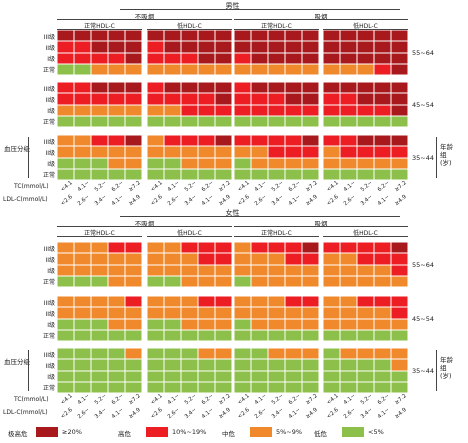  What do you see at coordinates (17, 362) in the screenshot?
I see `bp-axis-label: 血压分级` at bounding box center [17, 362].